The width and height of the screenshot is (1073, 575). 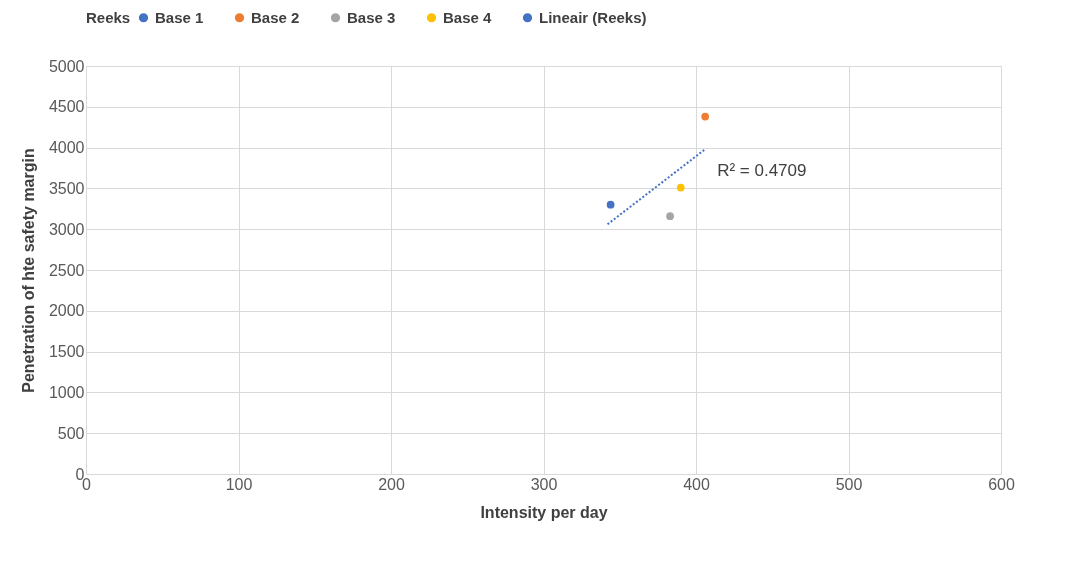 I want to click on y-tick-label: 4500, so click(x=66, y=107).